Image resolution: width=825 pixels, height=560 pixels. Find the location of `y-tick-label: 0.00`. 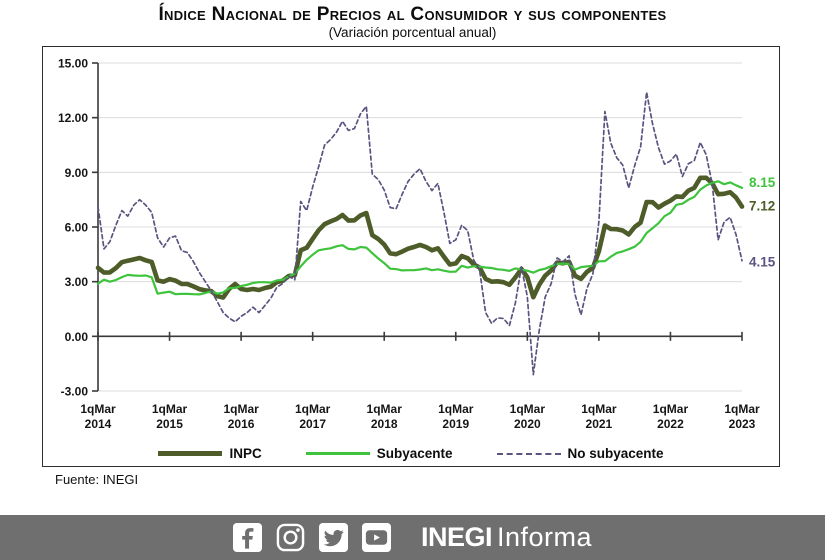

y-tick-label: 0.00 is located at coordinates (77, 337).